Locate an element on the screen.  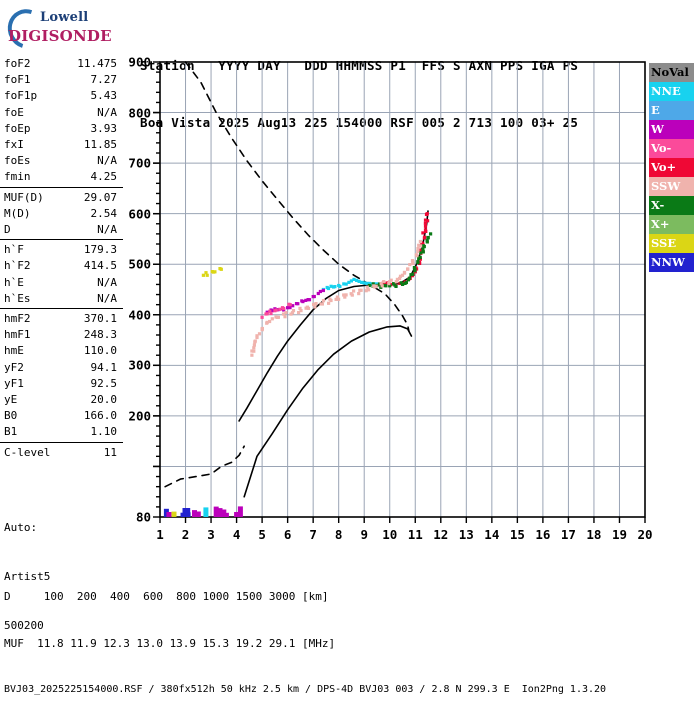
param-value: 248.3 is located at coordinates (100, 335).